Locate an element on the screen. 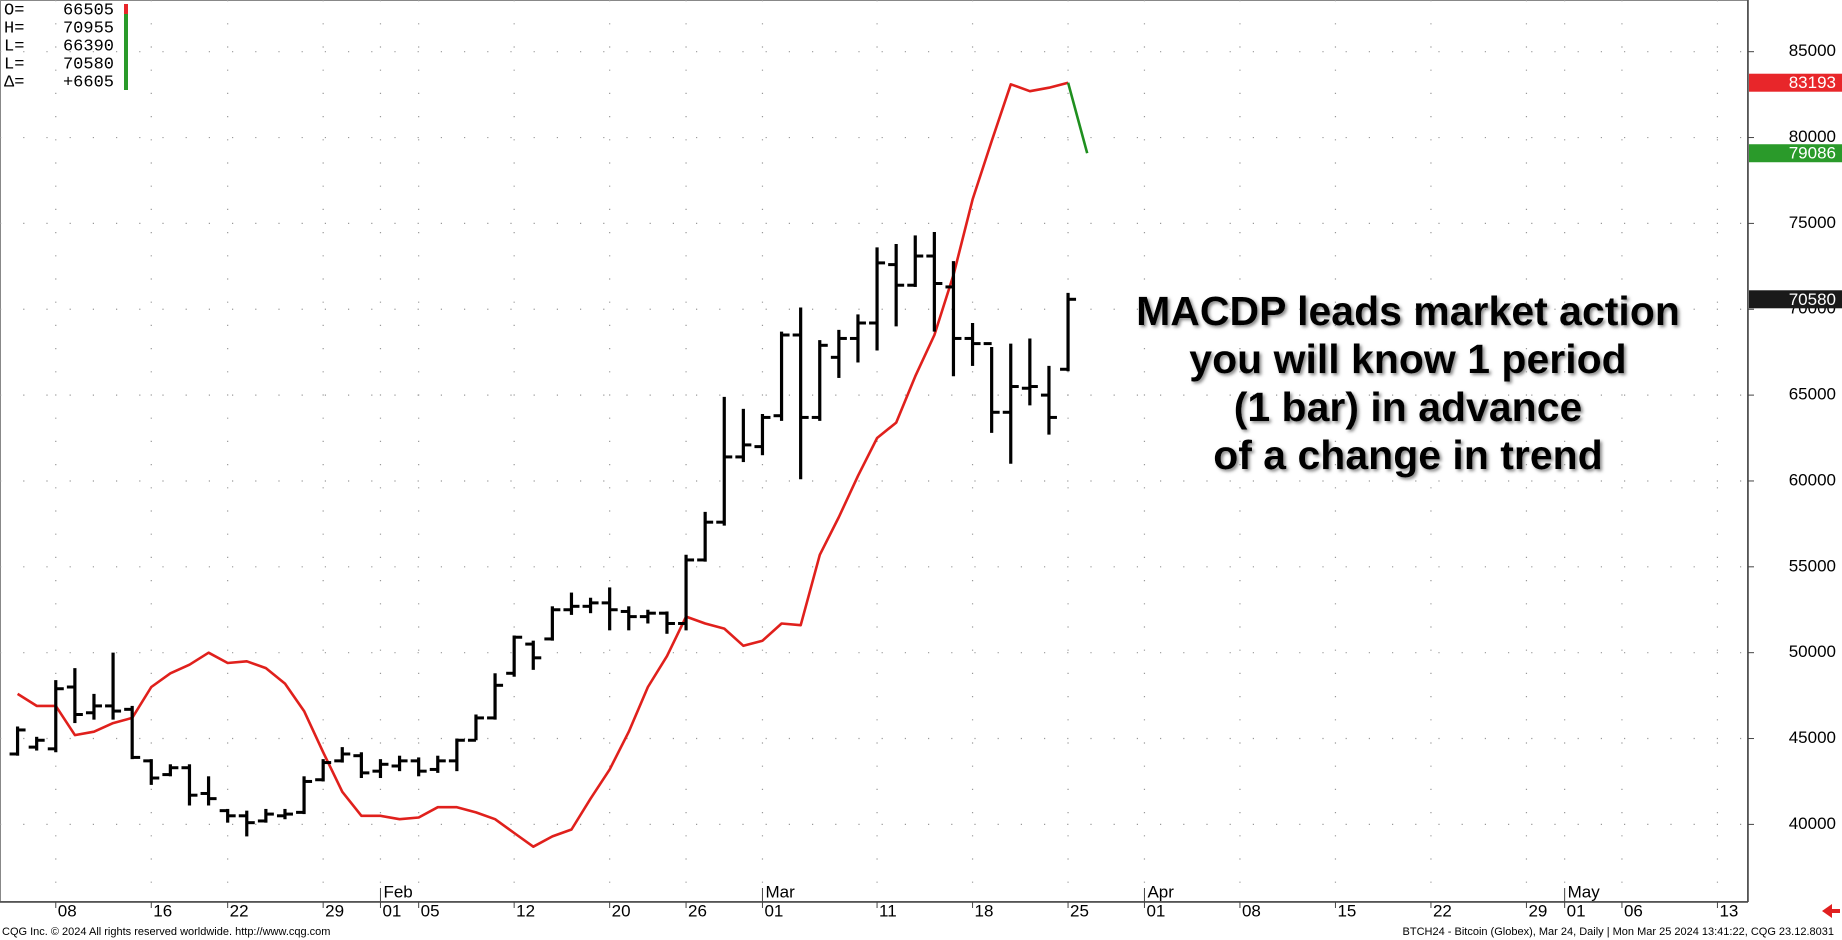 This screenshot has width=1842, height=940. y-tick-label: 50000 is located at coordinates (1812, 651).